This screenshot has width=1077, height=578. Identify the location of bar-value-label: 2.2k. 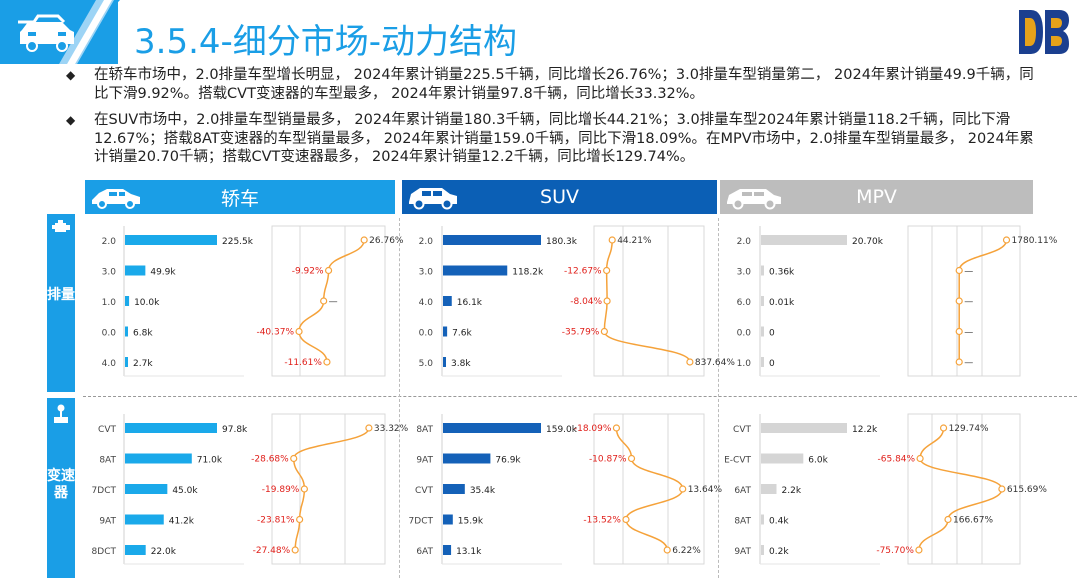
(792, 491).